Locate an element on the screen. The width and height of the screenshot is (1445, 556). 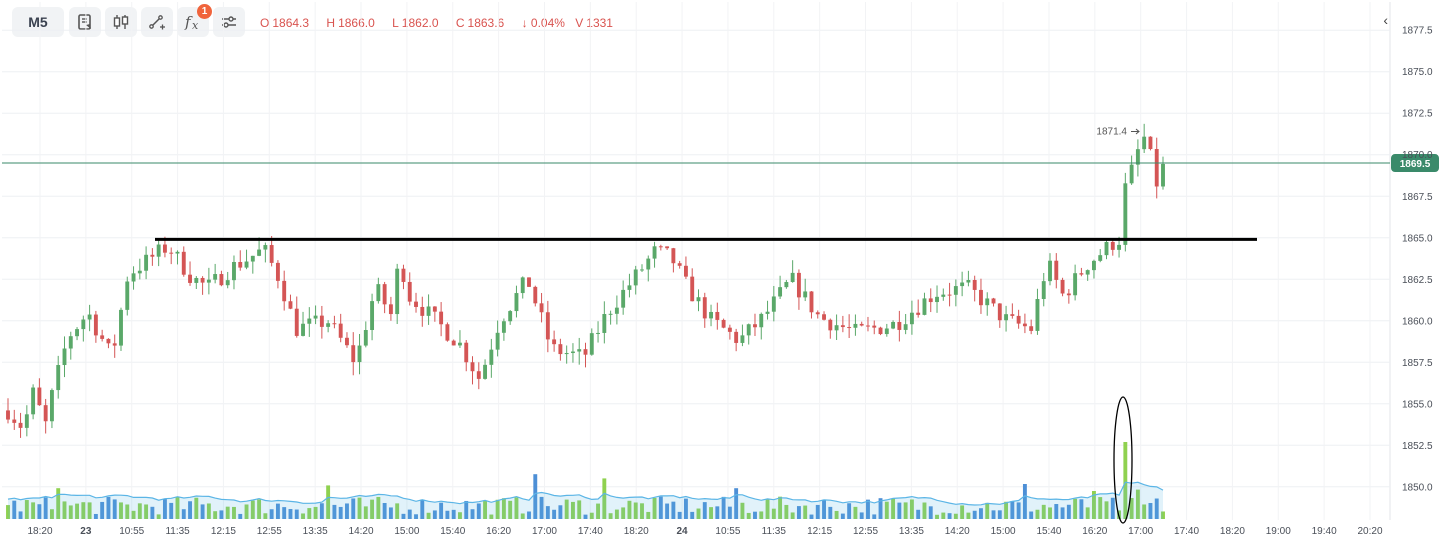
time-tick-label: 11:35 is located at coordinates (177, 531).